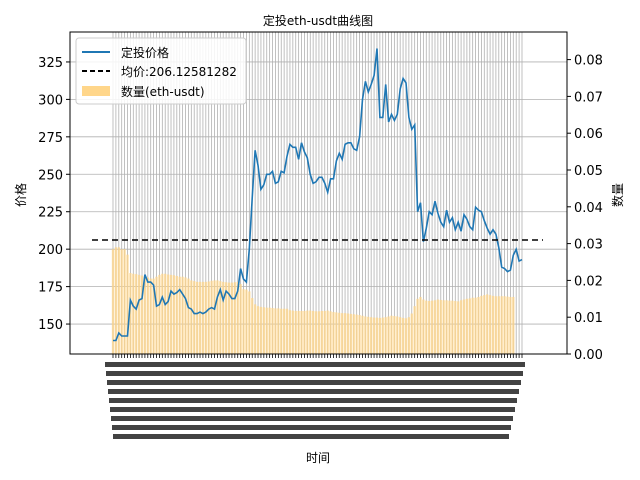 This screenshot has width=640, height=480. What do you see at coordinates (588, 318) in the screenshot?
I see `svg-text: 0.01` at bounding box center [588, 318].